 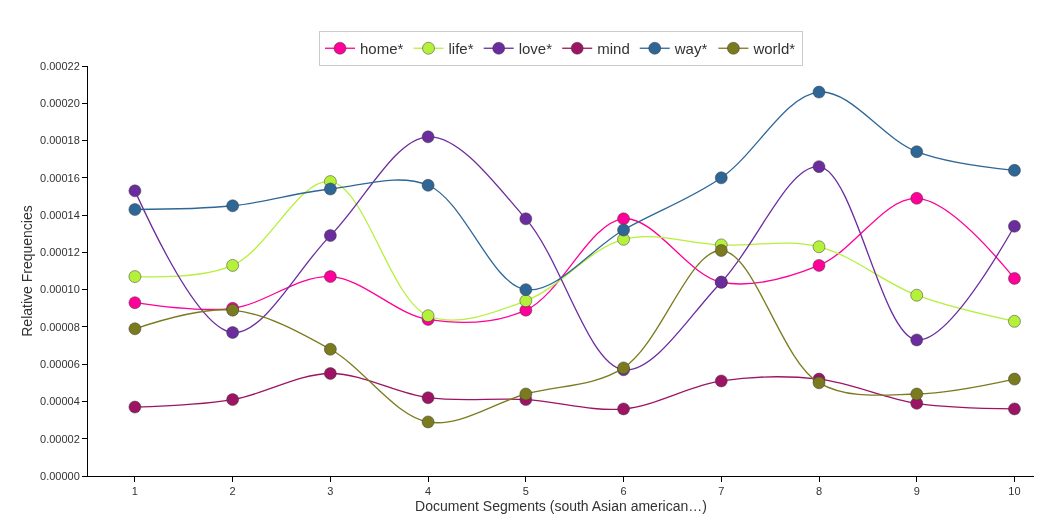 What do you see at coordinates (60, 401) in the screenshot?
I see `y-tick-label: 0.00004` at bounding box center [60, 401].